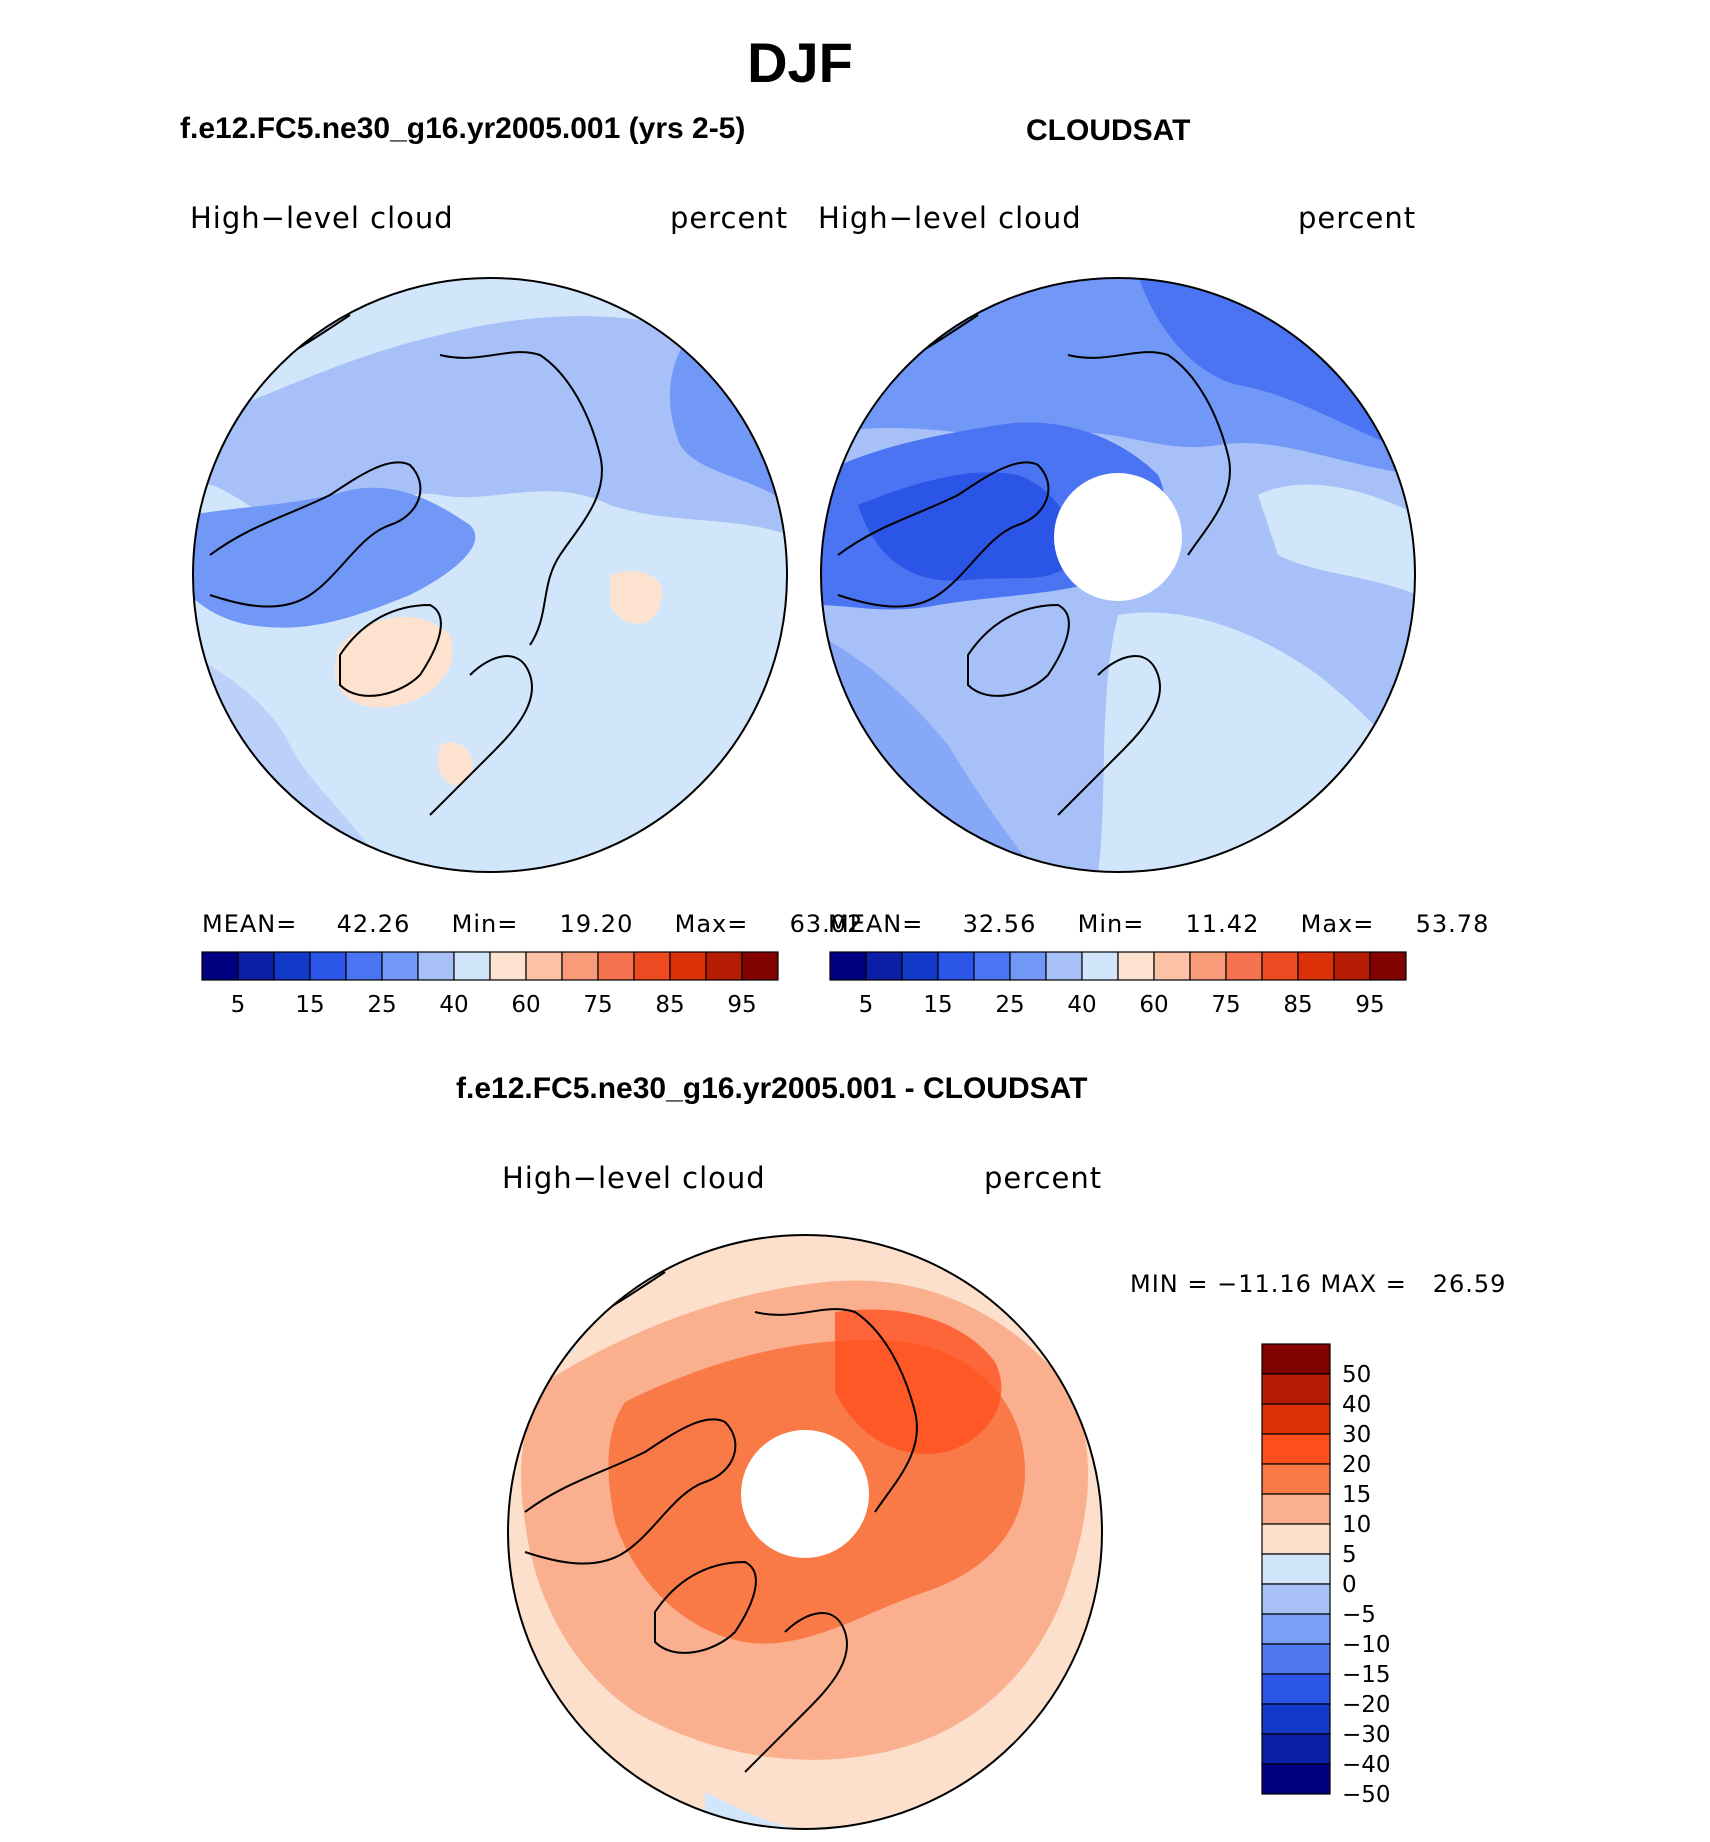  Describe the element at coordinates (1149, 453) in the screenshot. I see `panel2-coast-siberia` at that location.